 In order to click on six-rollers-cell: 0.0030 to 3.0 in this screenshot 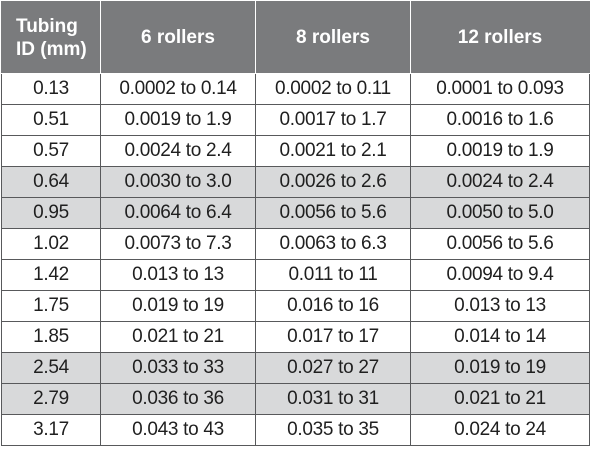, I will do `click(178, 182)`.